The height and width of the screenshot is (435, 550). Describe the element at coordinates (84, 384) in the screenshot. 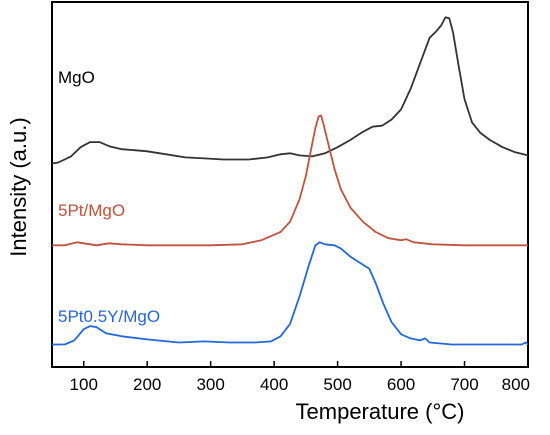

I see `x-tick-label: 100` at that location.